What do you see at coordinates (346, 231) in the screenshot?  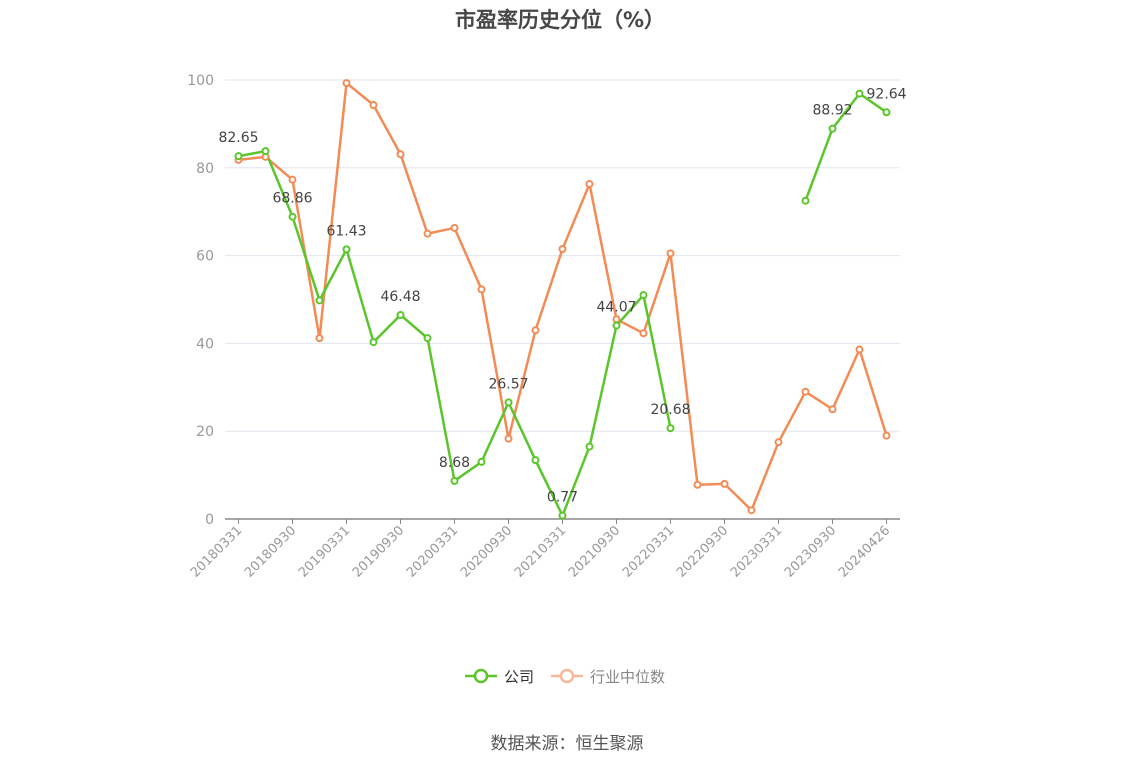 I see `data-label: 61.43` at bounding box center [346, 231].